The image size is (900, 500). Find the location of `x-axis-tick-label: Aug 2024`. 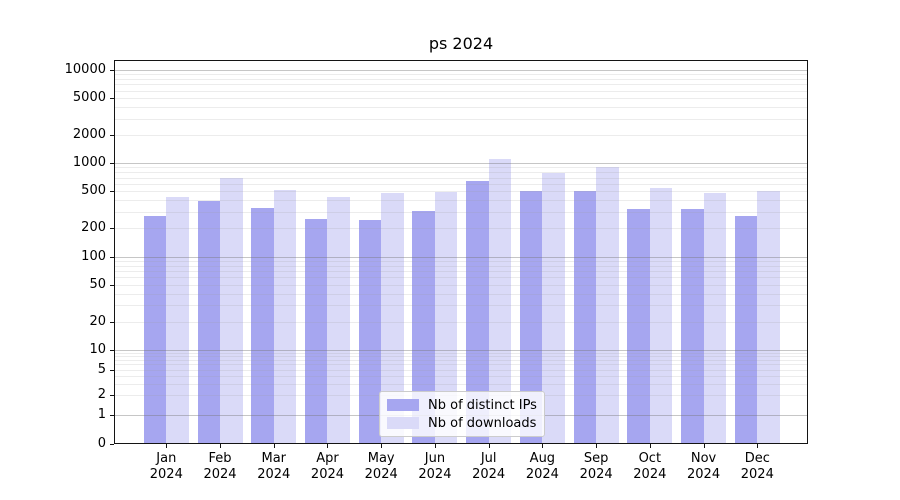

x-axis-tick-label: Aug 2024 is located at coordinates (542, 466).